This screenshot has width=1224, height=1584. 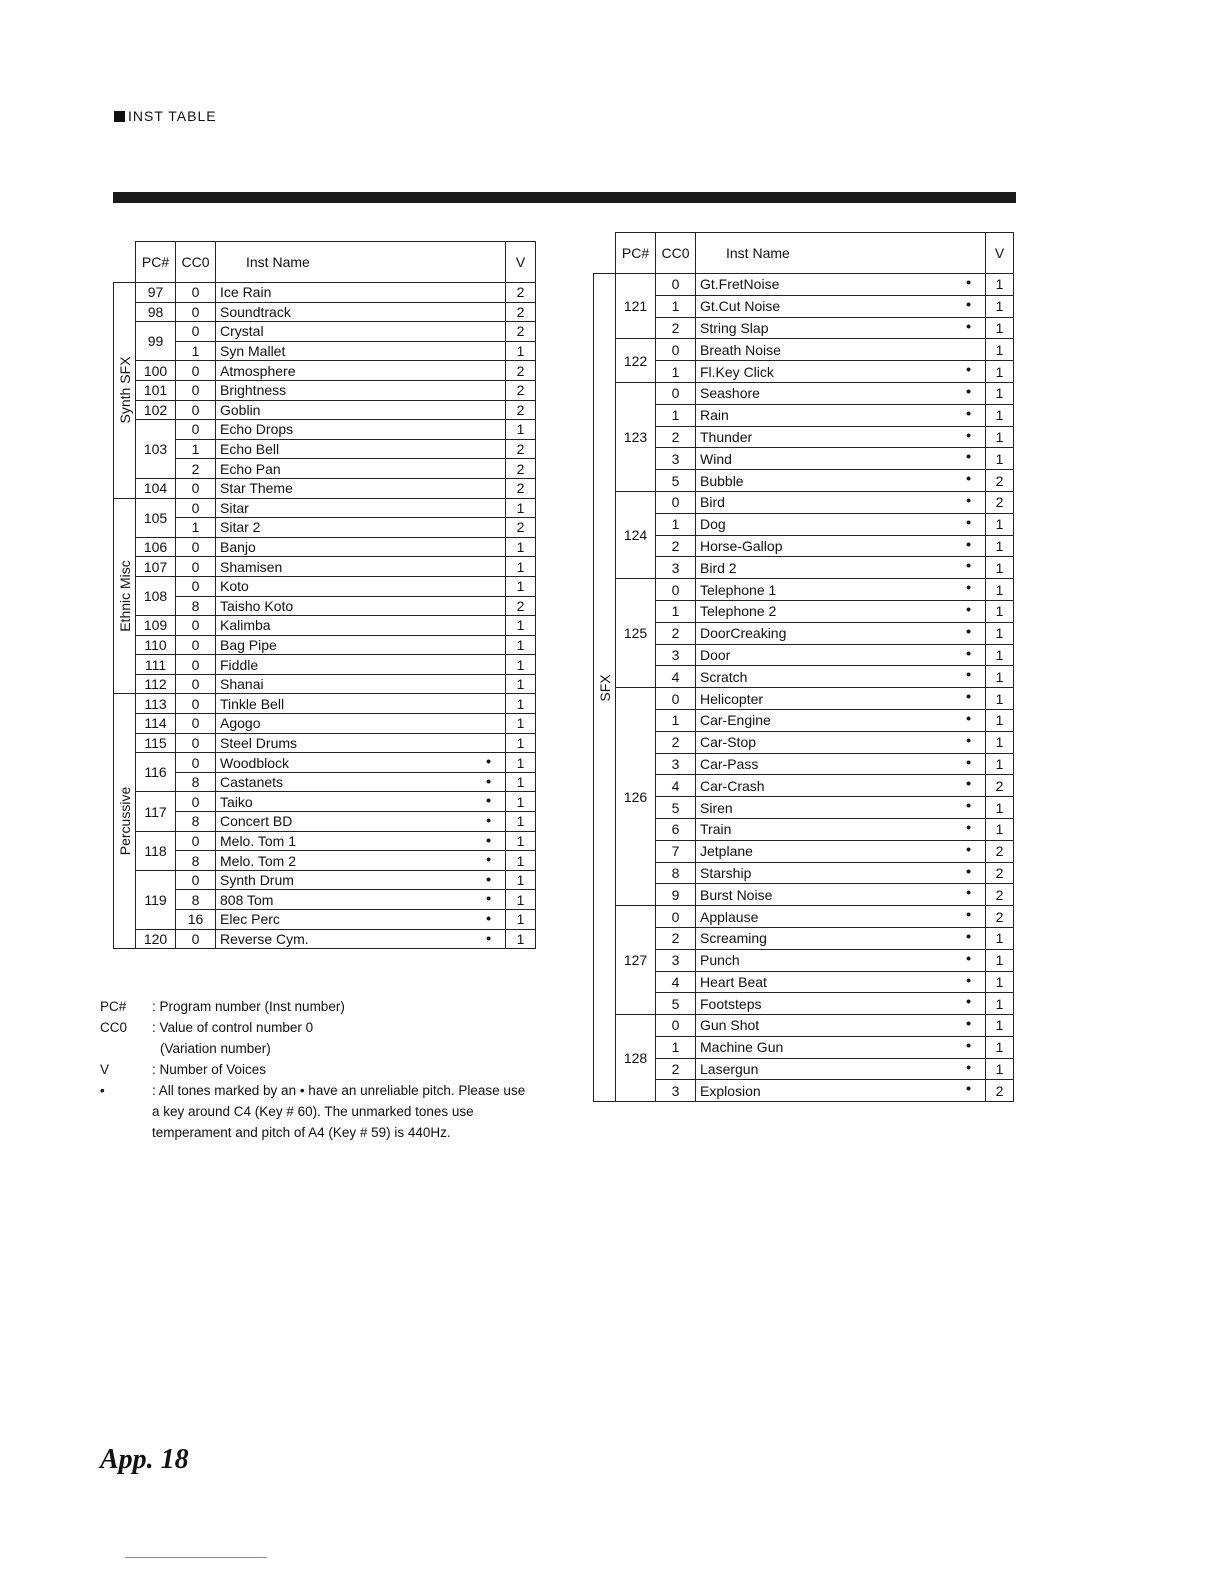 What do you see at coordinates (155, 449) in the screenshot?
I see `program-number: 103` at bounding box center [155, 449].